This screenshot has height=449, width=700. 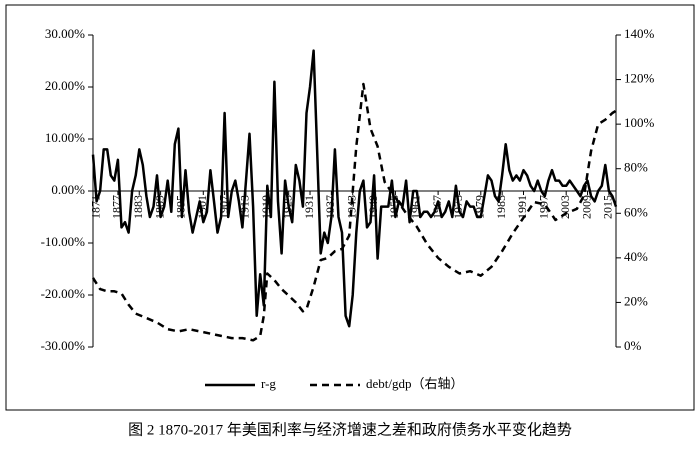 I want to click on x-tick-label: 1991, so click(x=522, y=207).